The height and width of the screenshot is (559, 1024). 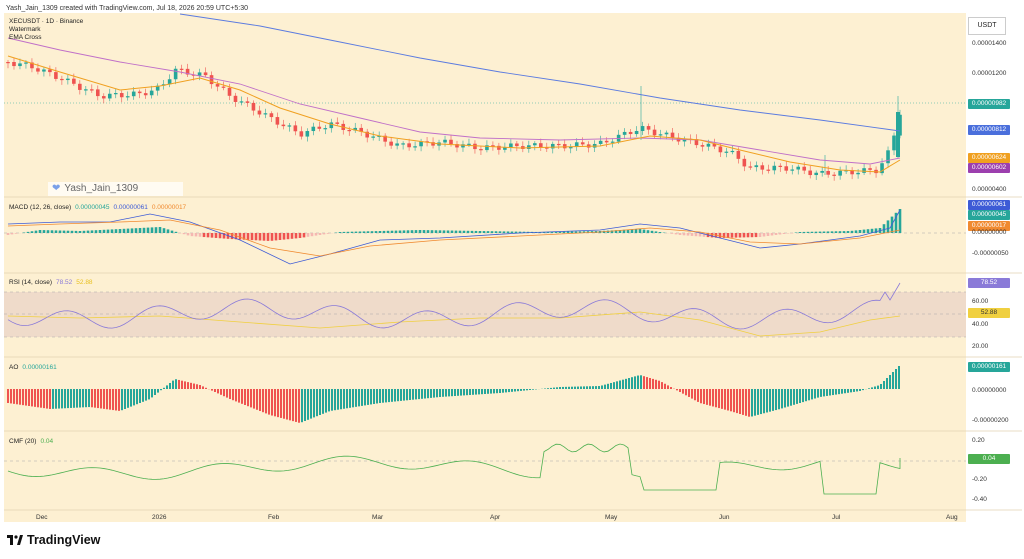 I want to click on ao-legend: AO 0.00000161, so click(x=33, y=367).